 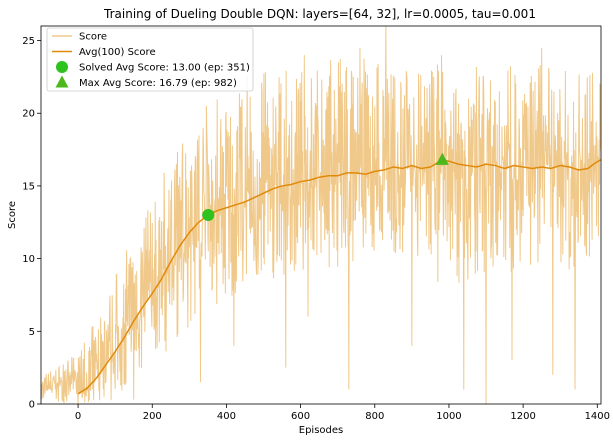 What do you see at coordinates (342, 413) in the screenshot?
I see `x-axis-ticks: 0 200 400 600 800 1000 1200 1400` at bounding box center [342, 413].